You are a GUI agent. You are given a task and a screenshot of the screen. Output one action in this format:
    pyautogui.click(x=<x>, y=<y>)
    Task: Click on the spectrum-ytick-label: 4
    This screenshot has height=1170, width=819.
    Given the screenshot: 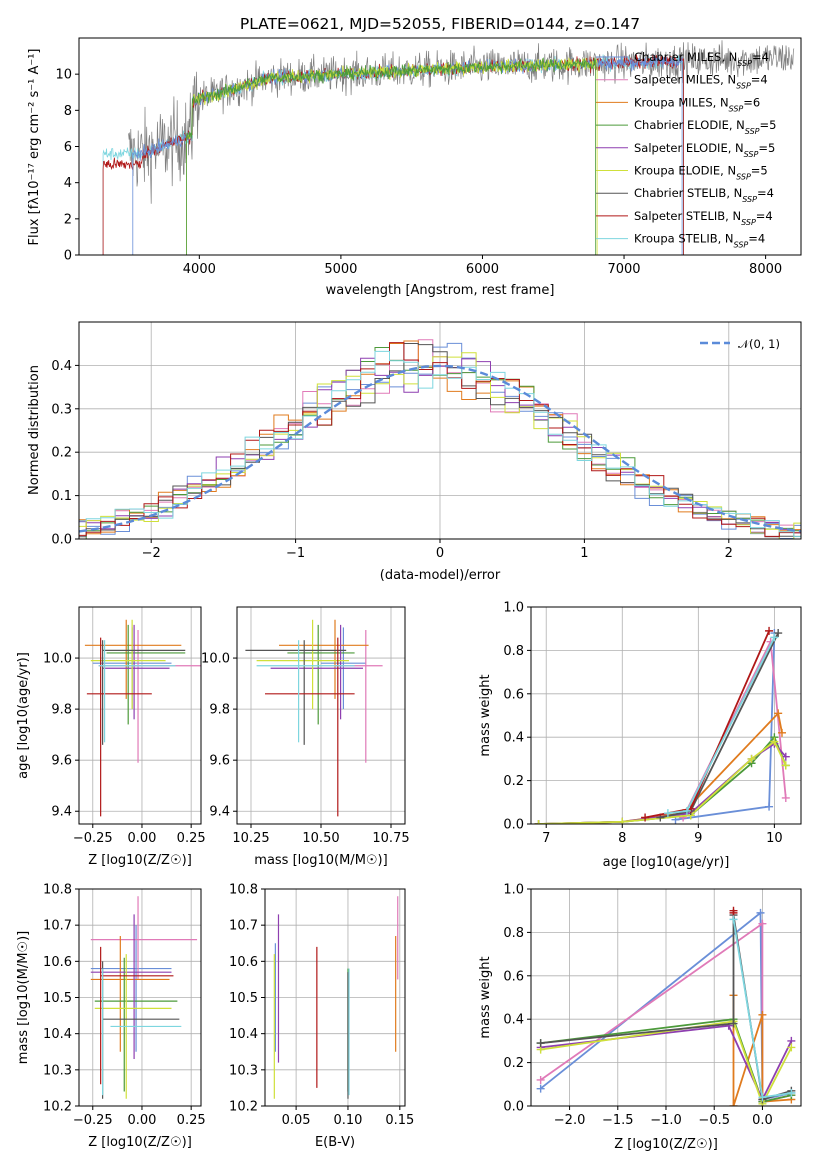 What is the action you would take?
    pyautogui.click(x=68, y=183)
    